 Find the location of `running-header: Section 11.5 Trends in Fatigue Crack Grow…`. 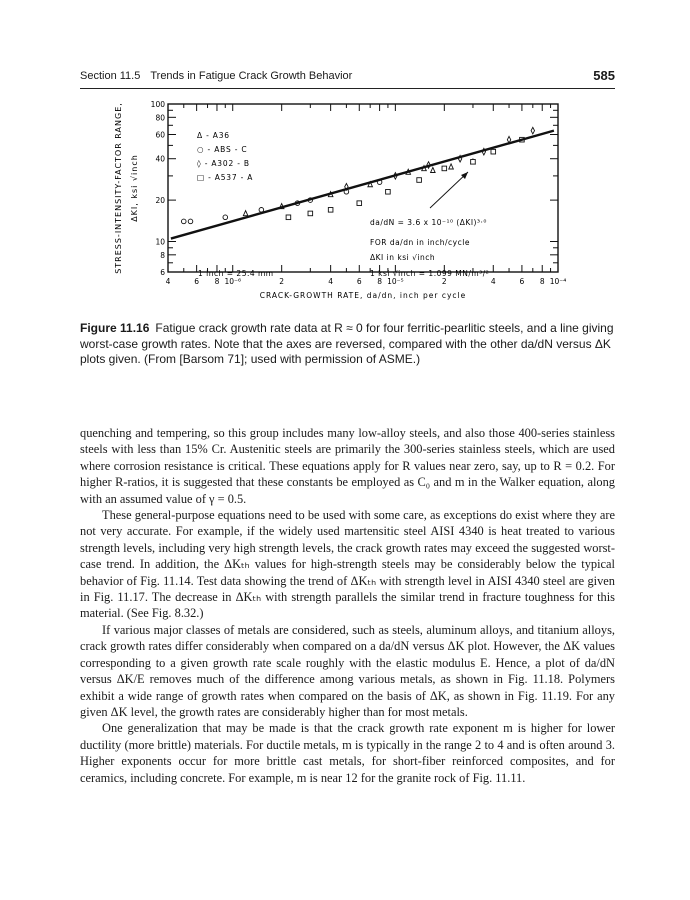

running-header: Section 11.5 Trends in Fatigue Crack Grow… is located at coordinates (347, 78).